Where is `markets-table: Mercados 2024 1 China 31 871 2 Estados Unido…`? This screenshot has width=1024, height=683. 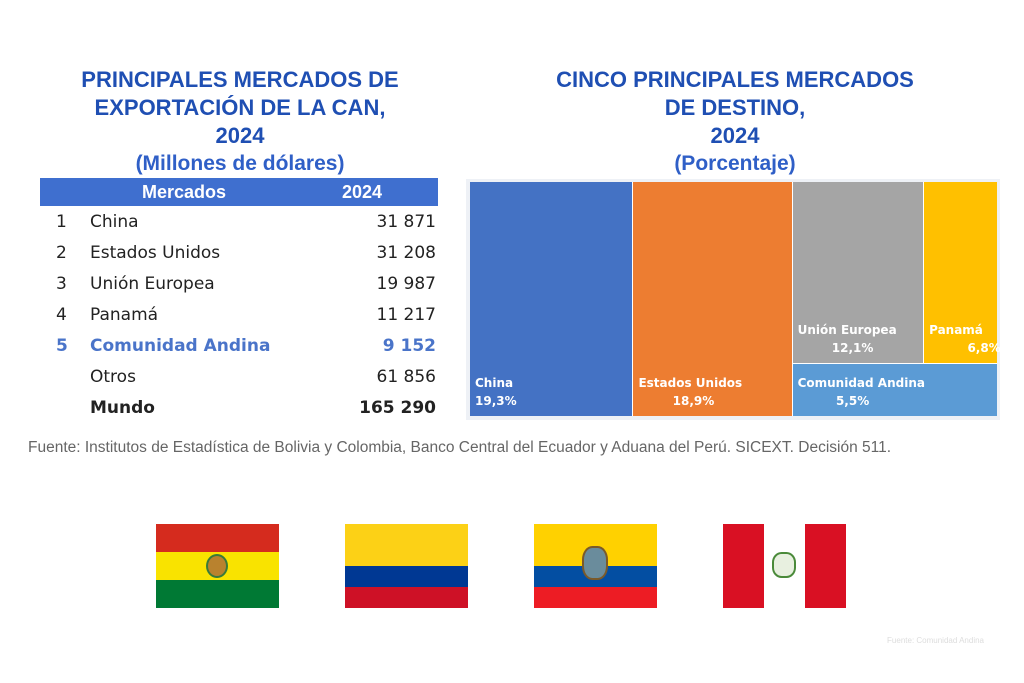 markets-table: Mercados 2024 1 China 31 871 2 Estados Unido… is located at coordinates (239, 298).